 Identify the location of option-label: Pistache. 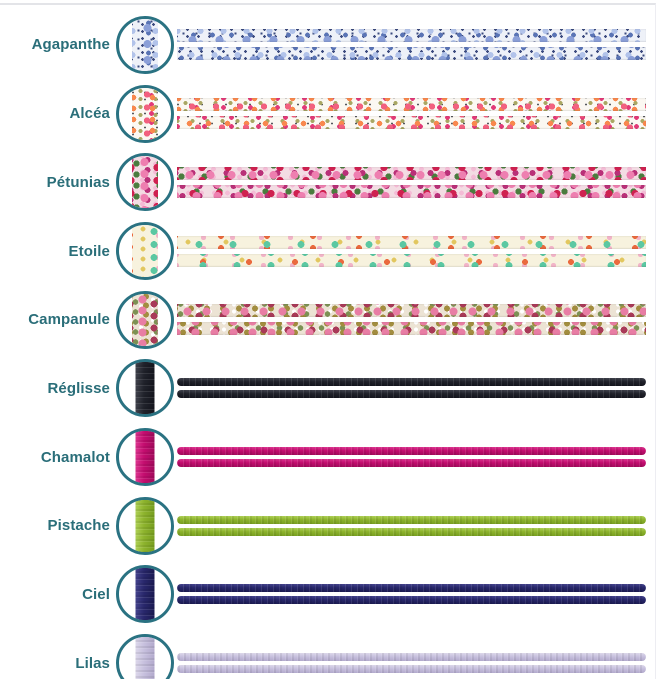
(78, 526).